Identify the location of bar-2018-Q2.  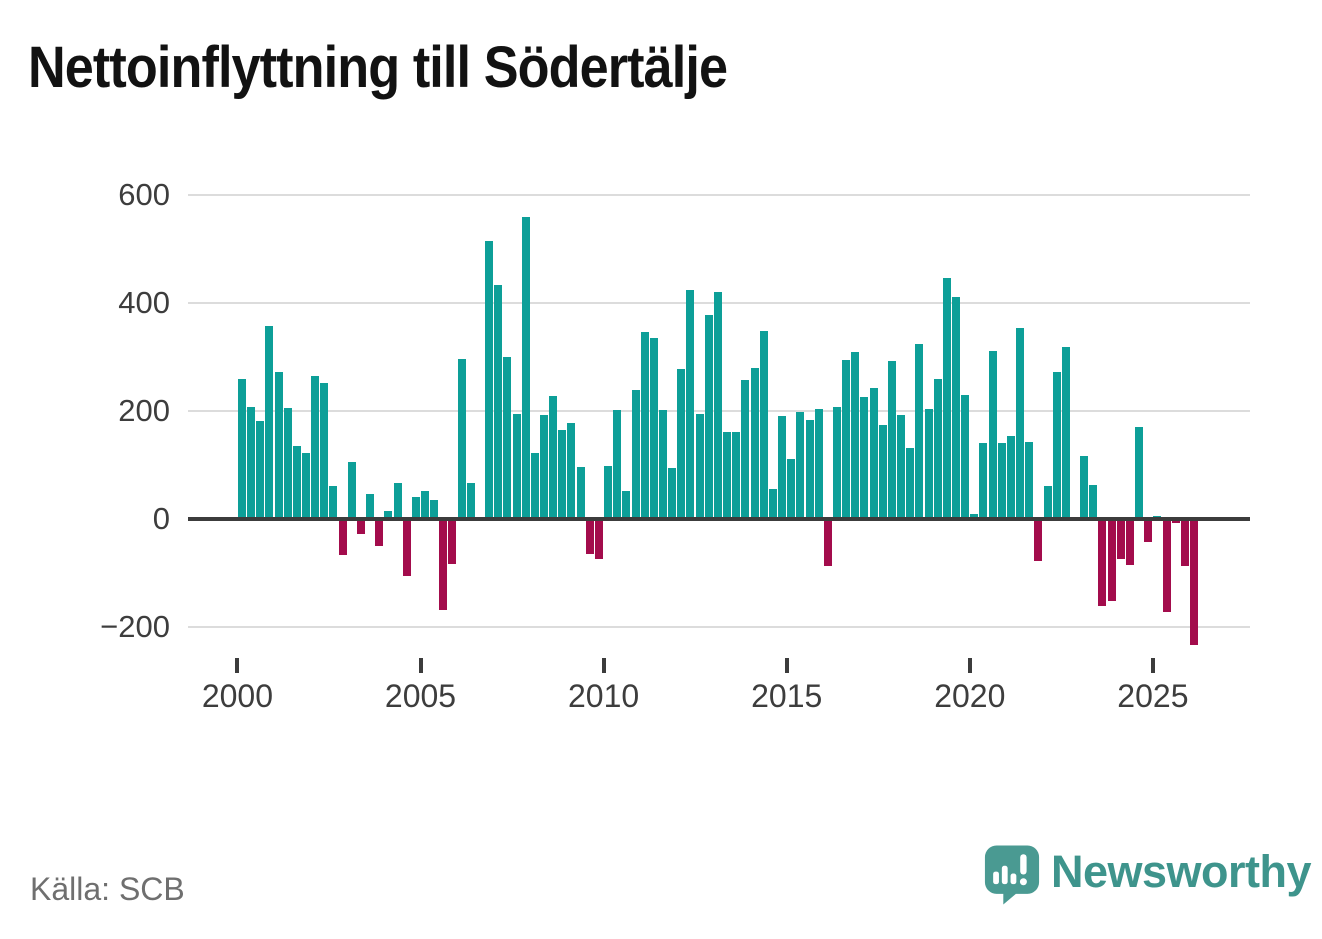
(910, 483).